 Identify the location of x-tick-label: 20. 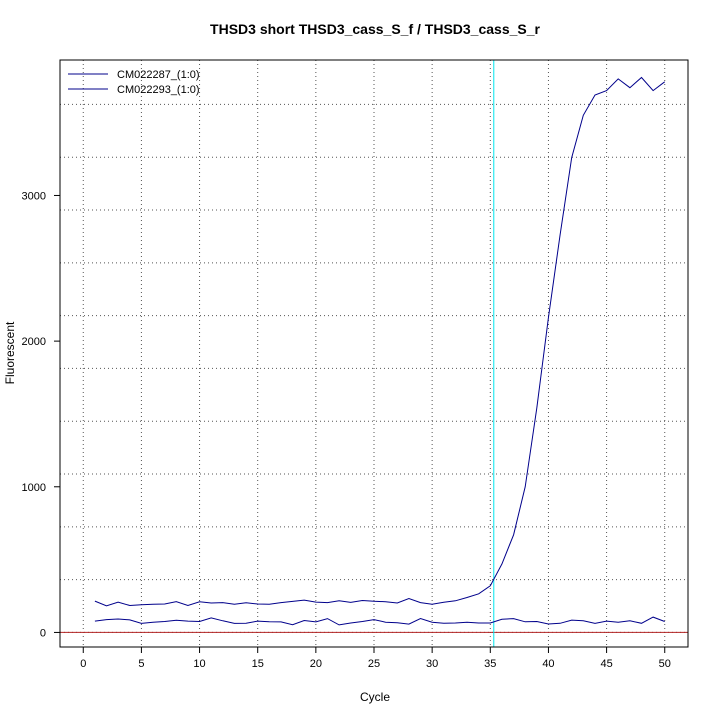
(316, 664).